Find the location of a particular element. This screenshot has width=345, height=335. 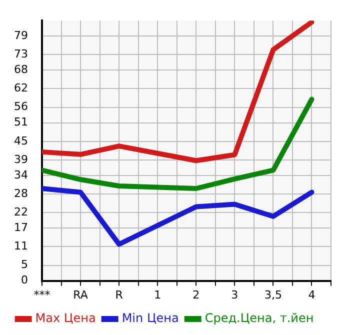

y-tick-label: 62 is located at coordinates (21, 88).